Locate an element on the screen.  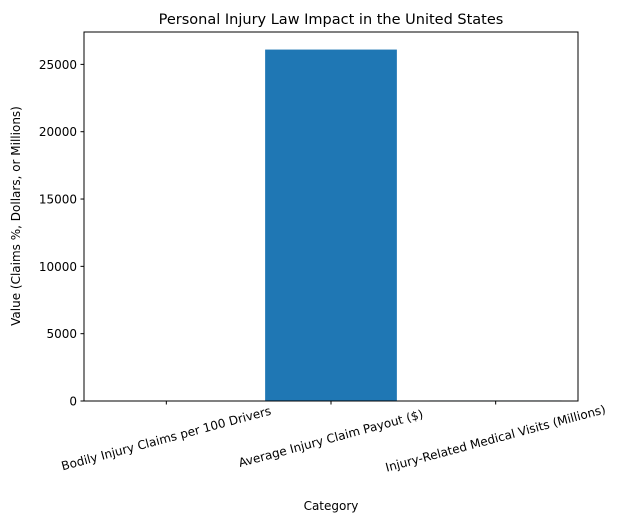
y-tick-label: 0 is located at coordinates (73, 402).